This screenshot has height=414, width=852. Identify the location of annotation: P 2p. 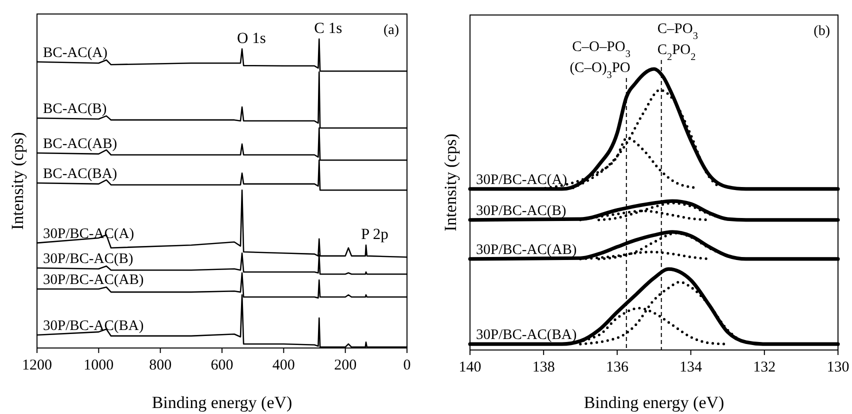
(374, 235).